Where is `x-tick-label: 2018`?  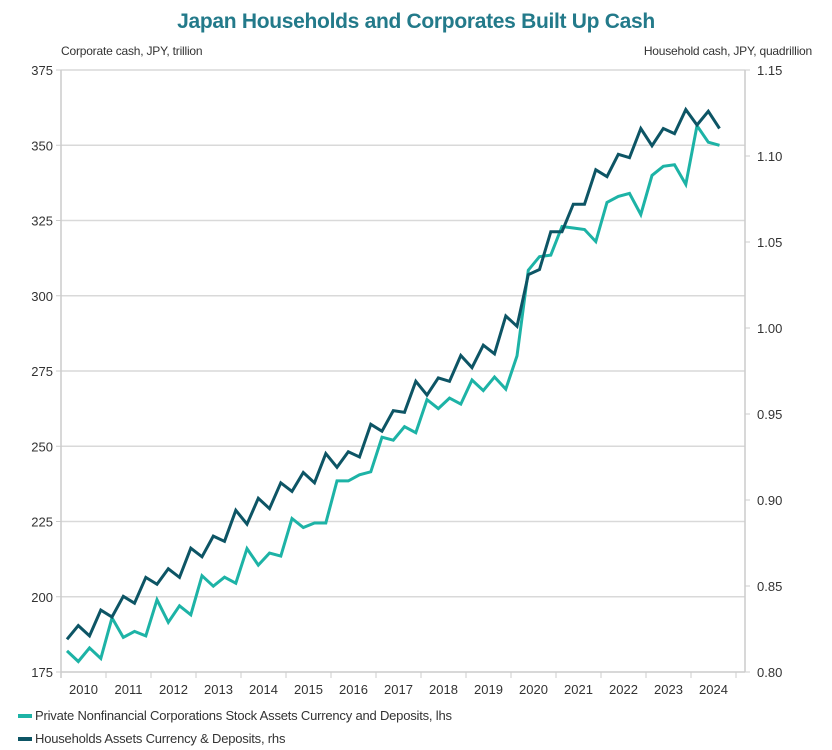
x-tick-label: 2018 is located at coordinates (443, 689).